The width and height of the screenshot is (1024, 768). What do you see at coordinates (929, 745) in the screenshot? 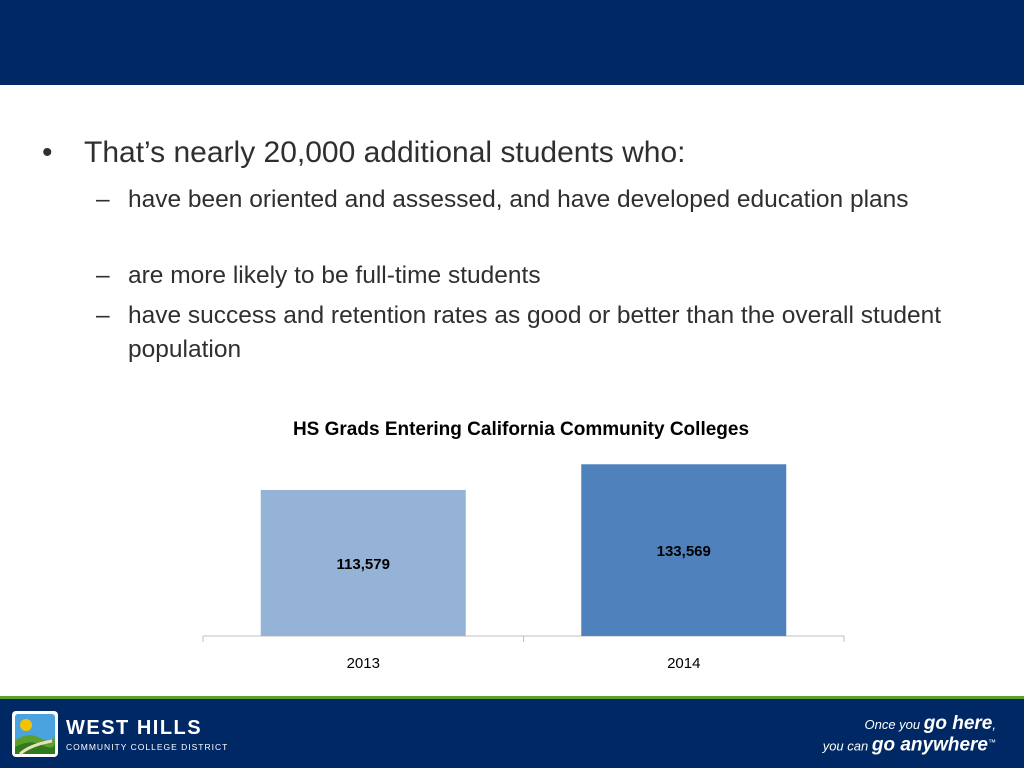
I see `tagline-emphasis: go anywhere` at bounding box center [929, 745].